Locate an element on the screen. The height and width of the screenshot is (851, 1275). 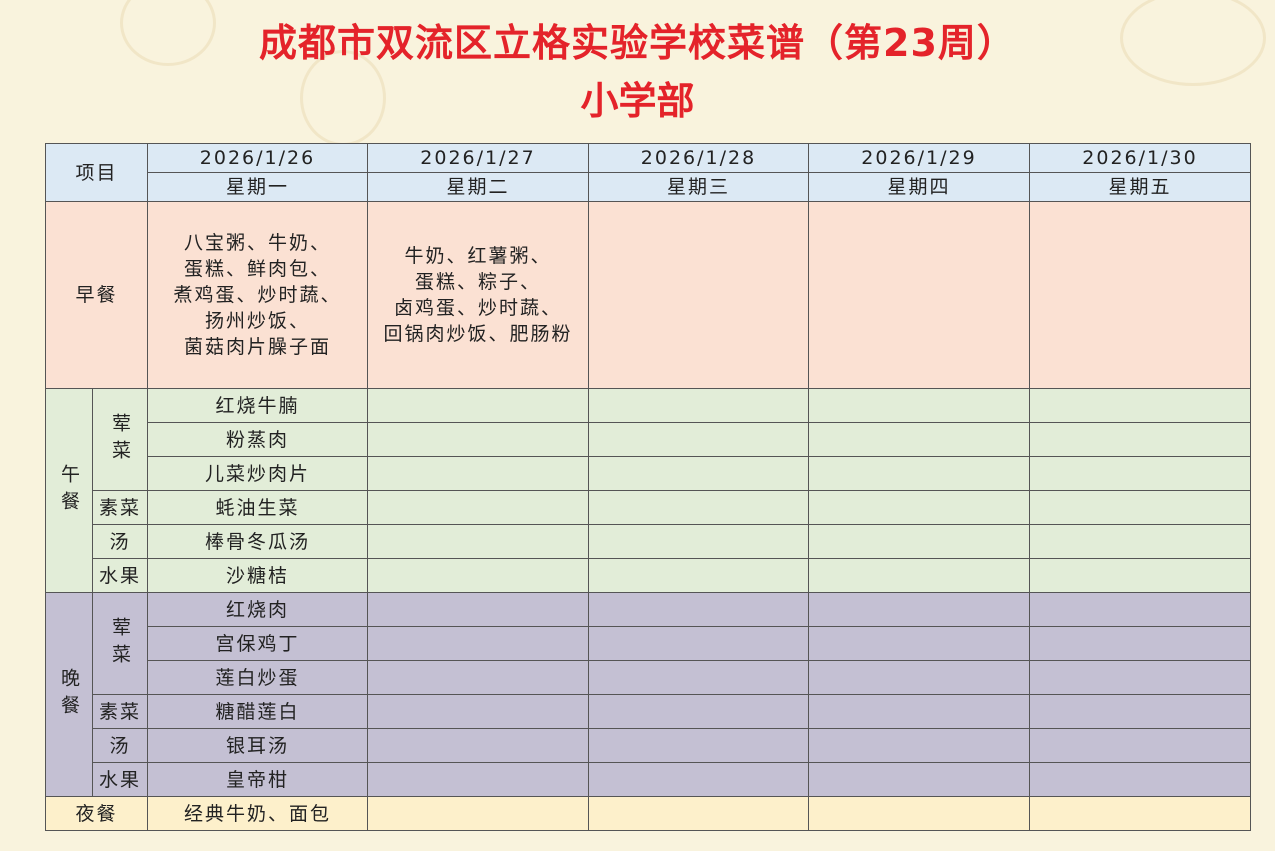
lunch-row: 汤棒骨冬瓜汤 is located at coordinates (649, 541).